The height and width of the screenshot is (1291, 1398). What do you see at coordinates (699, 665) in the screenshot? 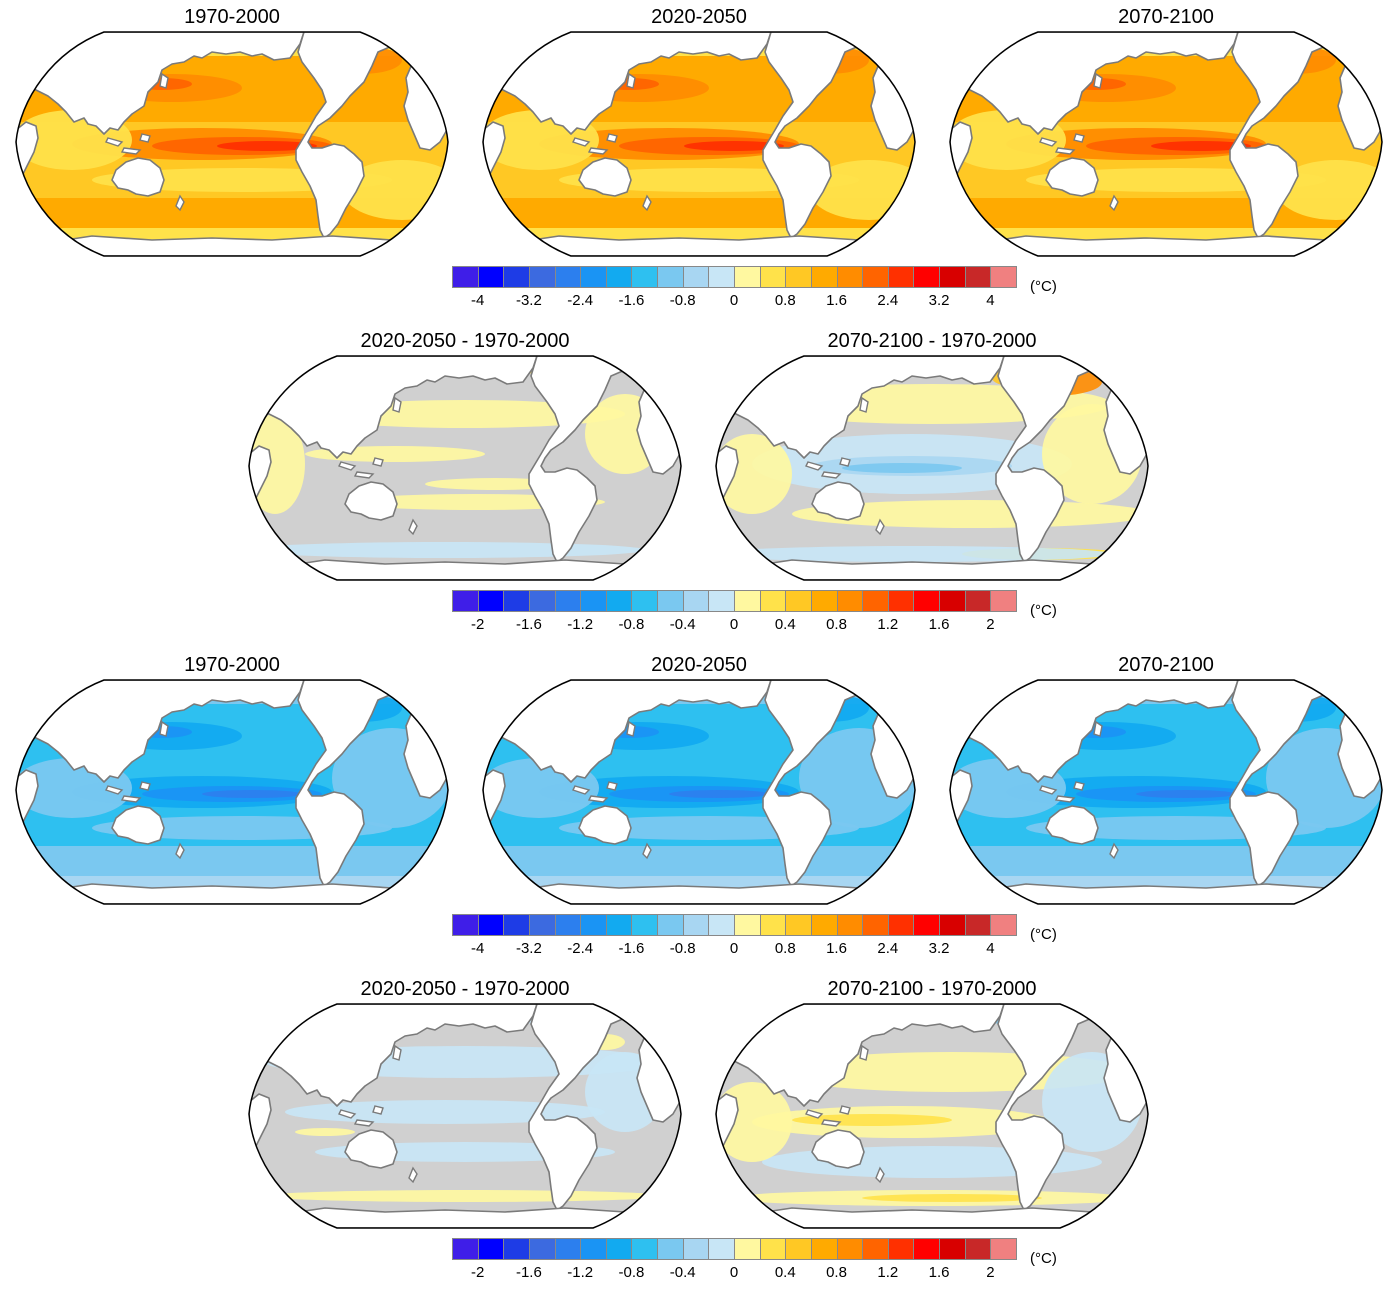
I see `panel-title-7: 2020-2050` at bounding box center [699, 665].